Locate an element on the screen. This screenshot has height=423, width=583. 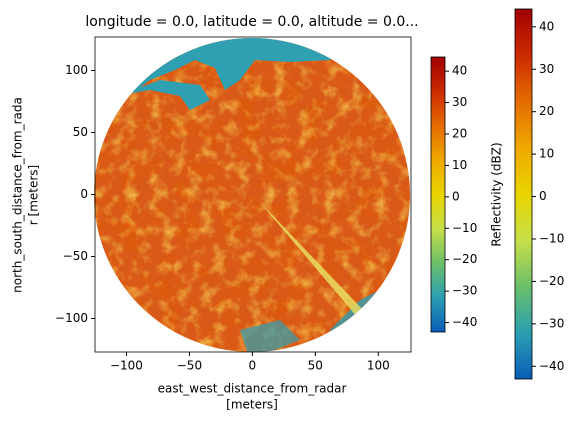
y-axis-label: north_south_distance_from_rada is located at coordinates (18, 195).